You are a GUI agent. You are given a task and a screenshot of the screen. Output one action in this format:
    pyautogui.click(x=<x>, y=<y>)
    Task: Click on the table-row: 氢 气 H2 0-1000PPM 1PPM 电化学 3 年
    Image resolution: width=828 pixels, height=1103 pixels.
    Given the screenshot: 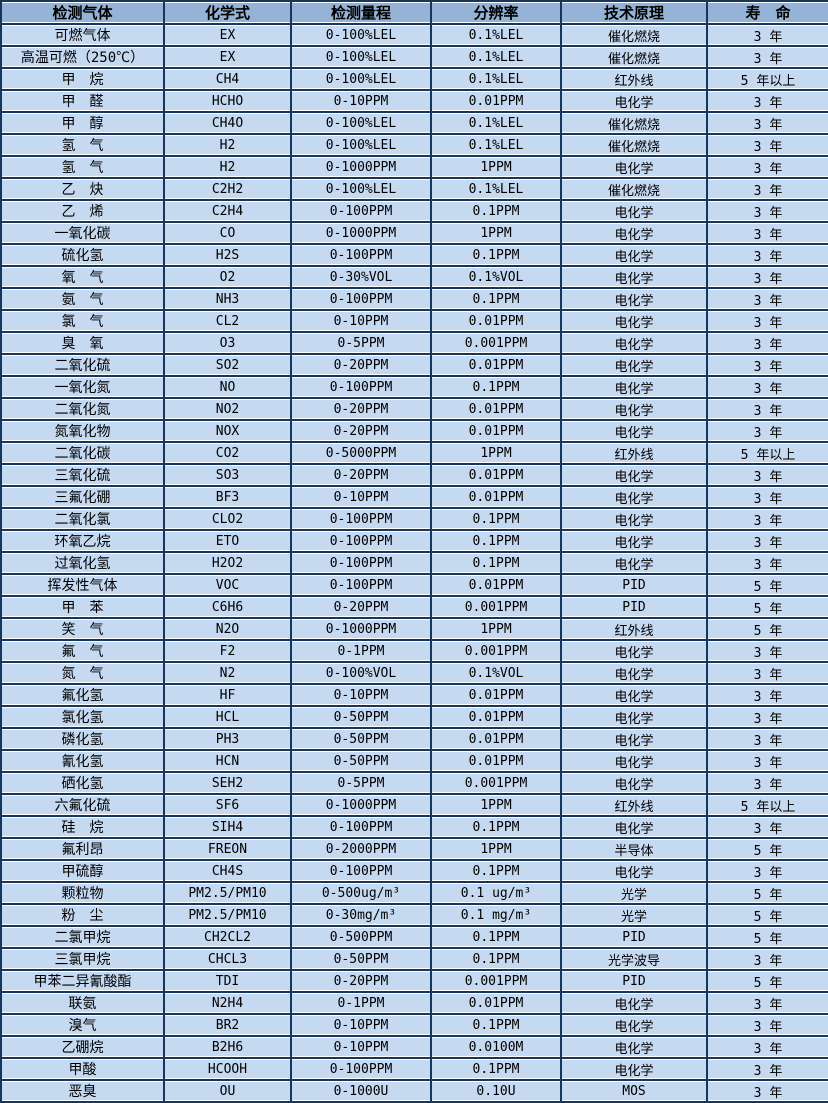 What is the action you would take?
    pyautogui.click(x=414, y=167)
    